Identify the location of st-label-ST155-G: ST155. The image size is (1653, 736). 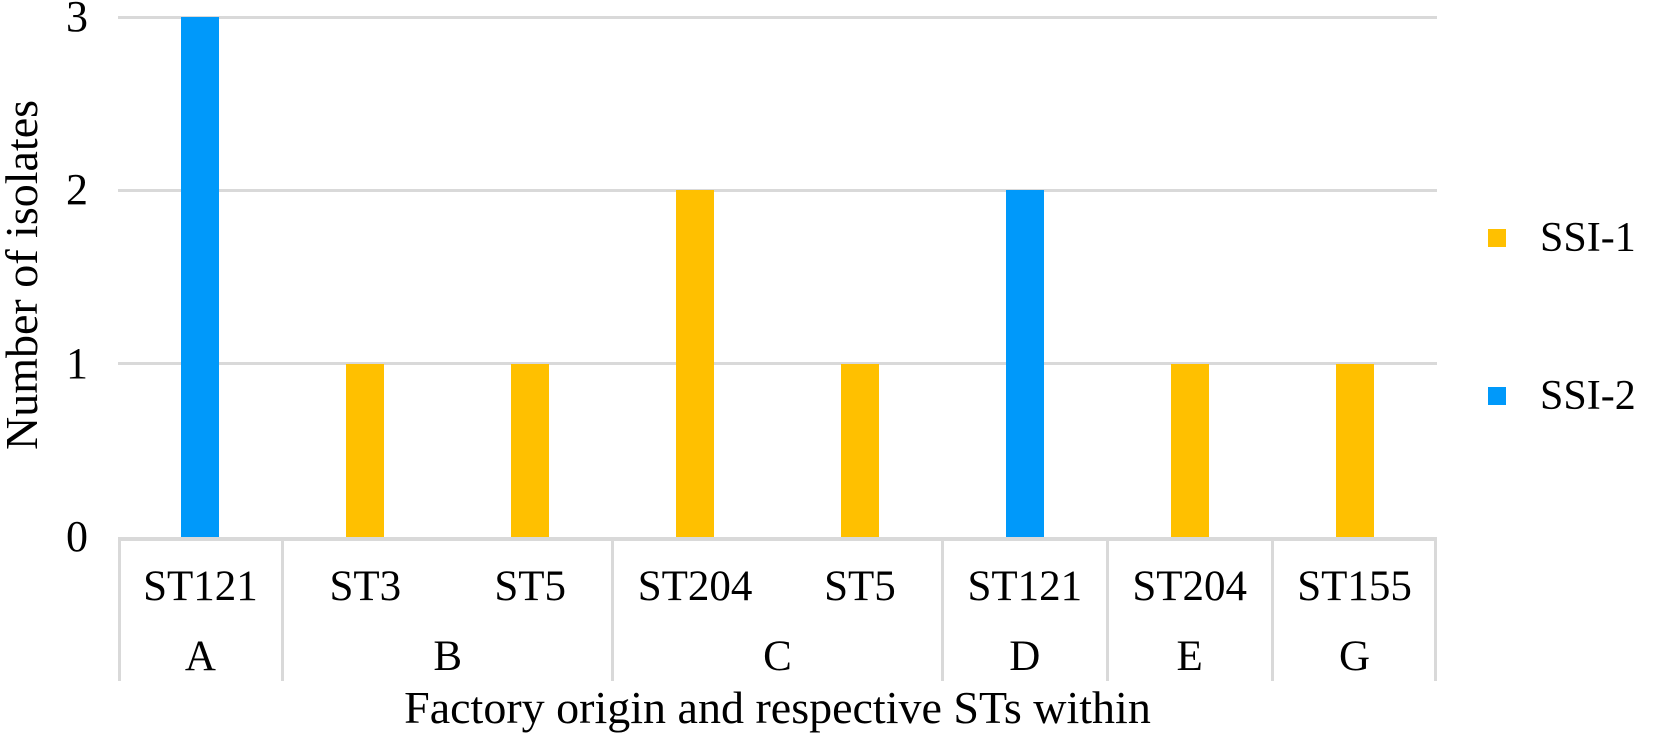
(1354, 586).